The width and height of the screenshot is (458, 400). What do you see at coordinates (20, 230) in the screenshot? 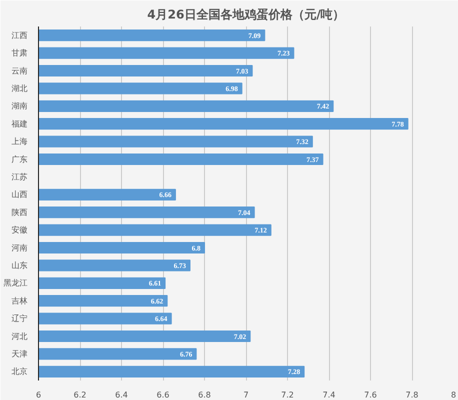
I see `y-tick-label: 安徽` at bounding box center [20, 230].